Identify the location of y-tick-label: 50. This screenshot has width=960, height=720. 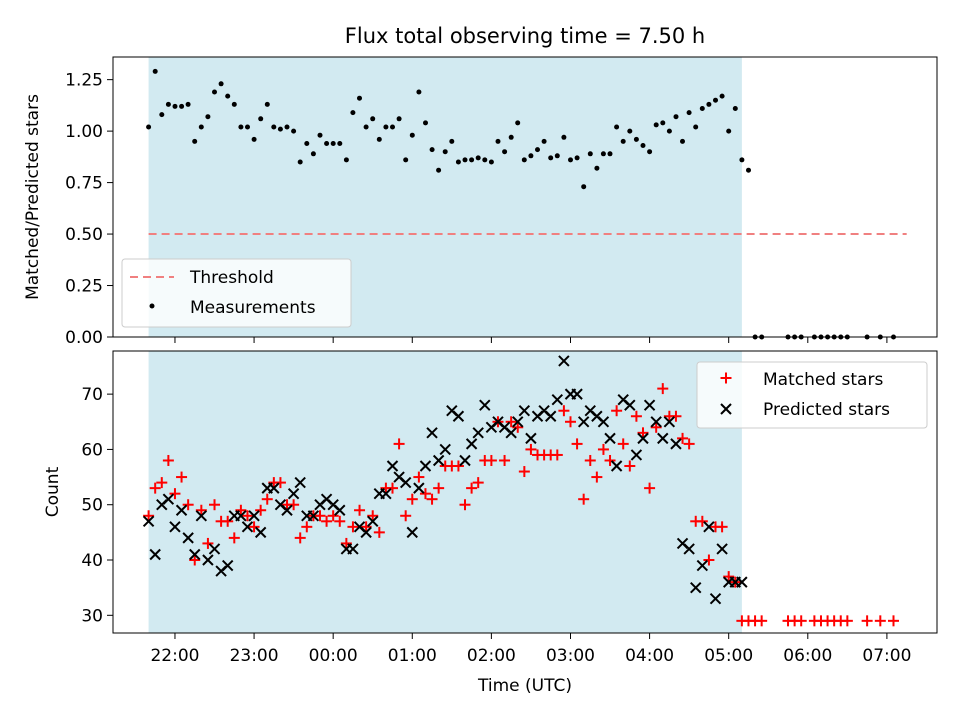
(92, 506).